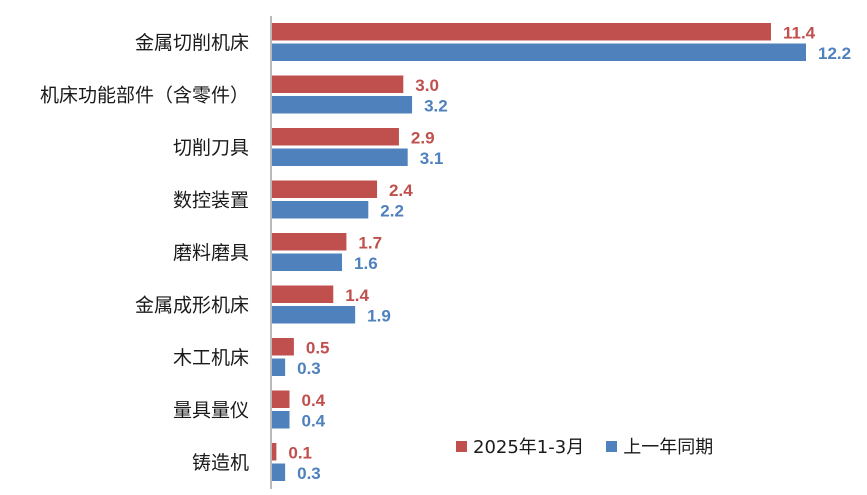 This screenshot has width=867, height=495. I want to click on data-label-series-2: 2.2, so click(392, 211).